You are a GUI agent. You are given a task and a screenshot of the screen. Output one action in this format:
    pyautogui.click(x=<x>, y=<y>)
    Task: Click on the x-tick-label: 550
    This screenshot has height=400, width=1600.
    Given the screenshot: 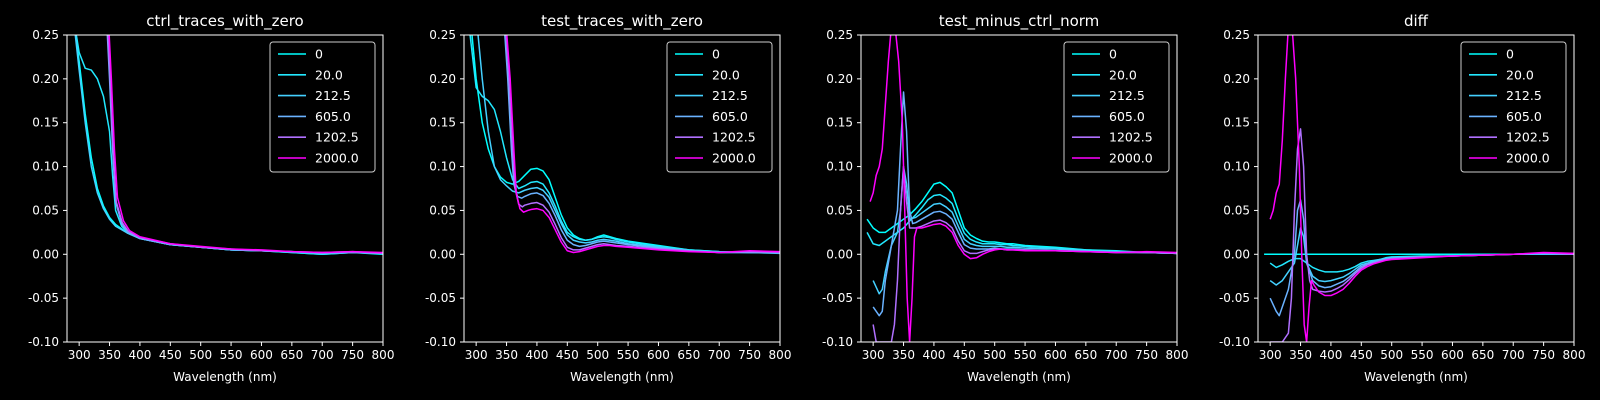 What is the action you would take?
    pyautogui.click(x=1025, y=355)
    